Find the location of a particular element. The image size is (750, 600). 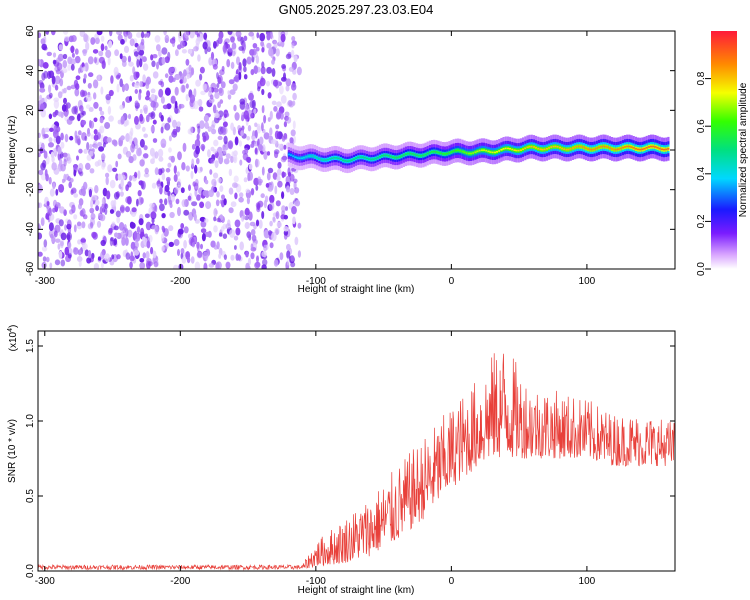

y-tick-label: -20 is located at coordinates (30, 189).